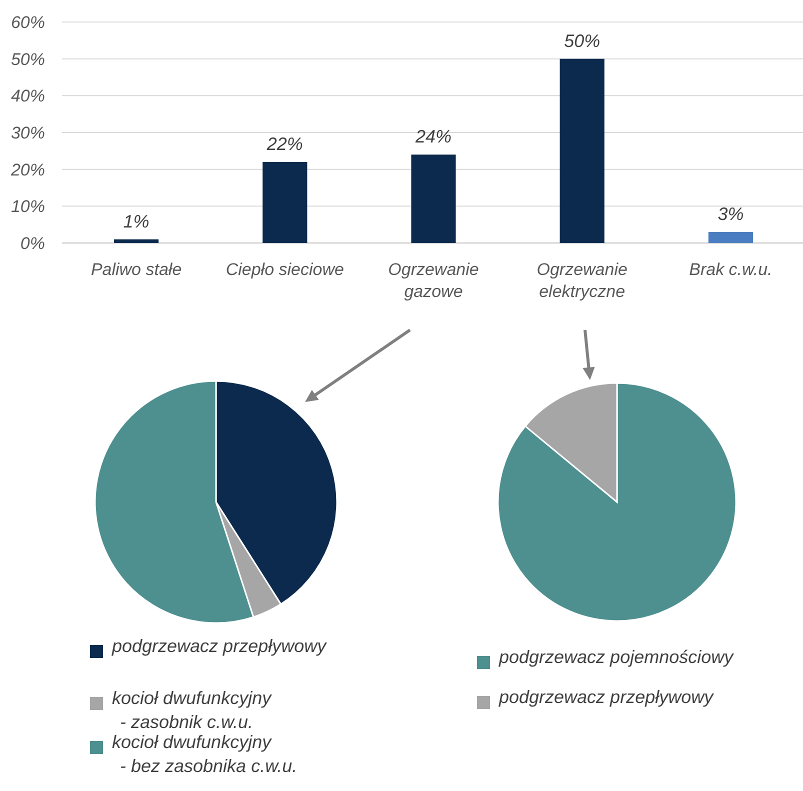 This screenshot has width=803, height=791. I want to click on y-tick-label: 0%, so click(32, 243).